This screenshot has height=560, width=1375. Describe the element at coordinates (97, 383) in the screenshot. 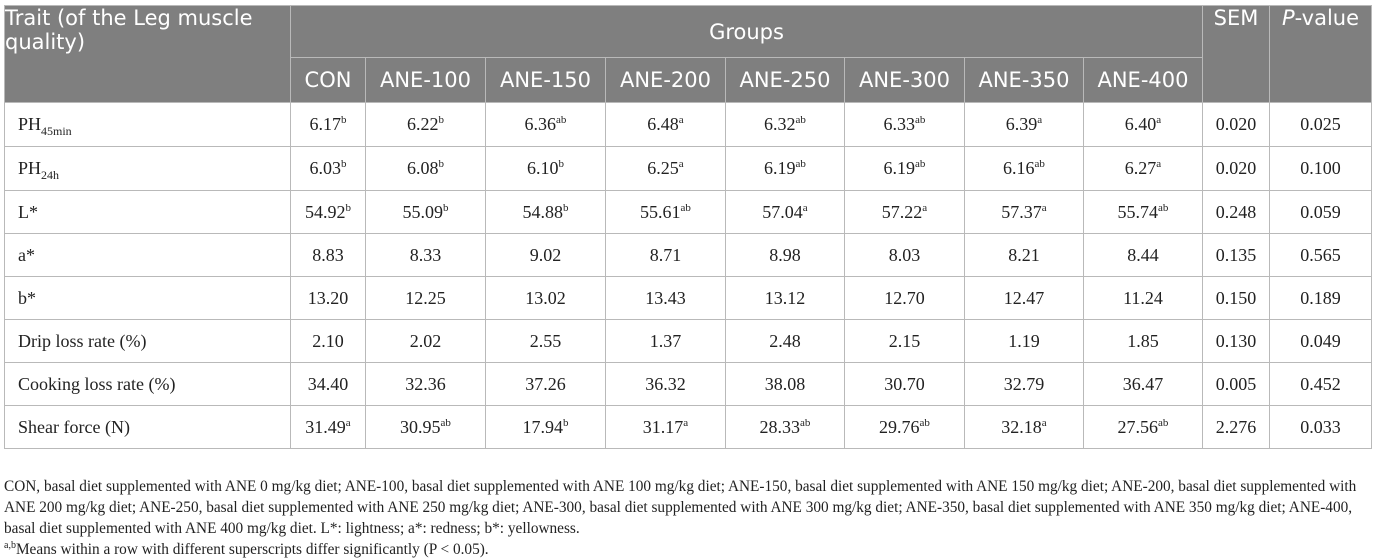

I see `trait-name: Cooking loss rate (%)` at that location.